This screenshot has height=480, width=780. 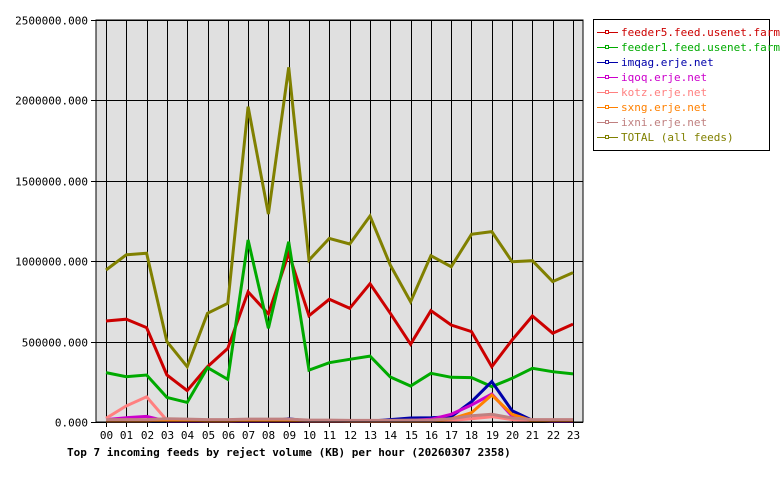 I want to click on x-tick-label: 22, so click(x=553, y=435).